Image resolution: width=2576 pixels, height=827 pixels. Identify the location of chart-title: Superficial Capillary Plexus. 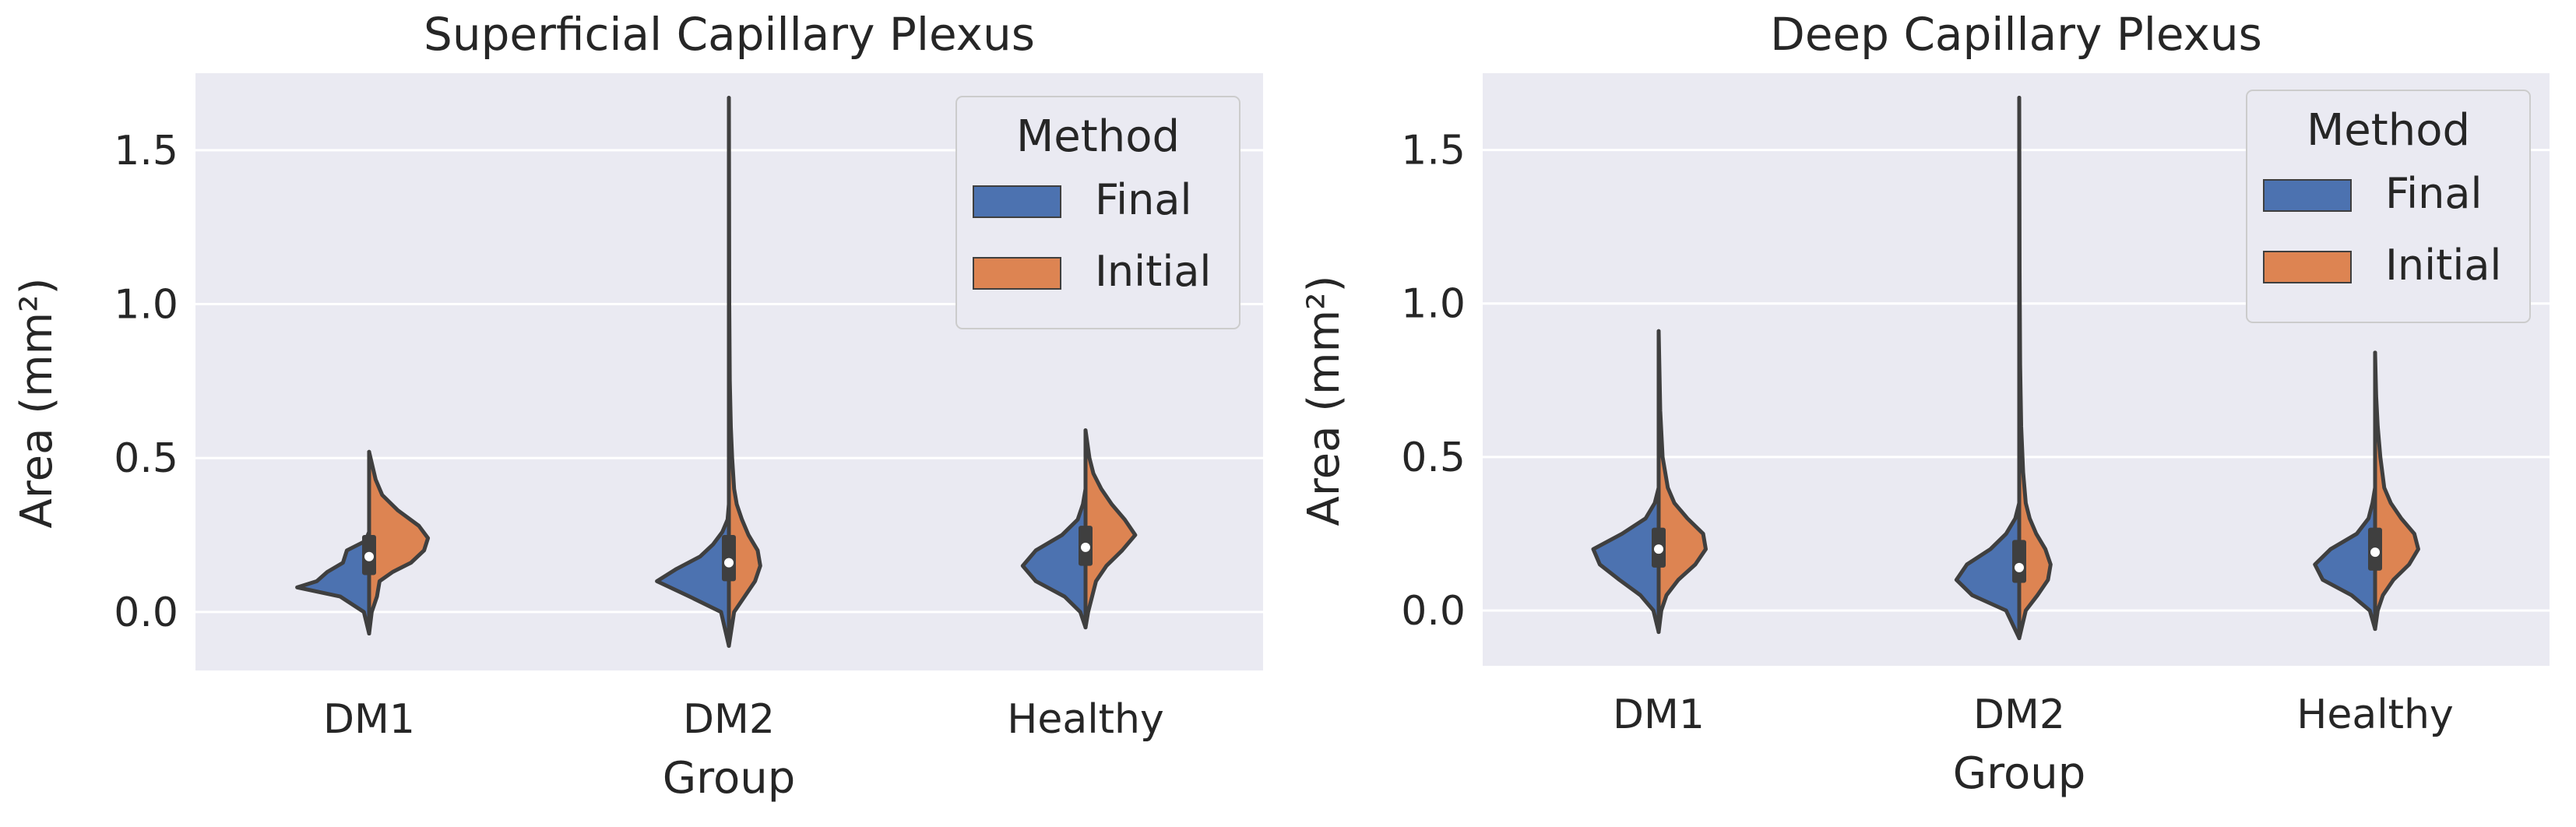
(729, 34).